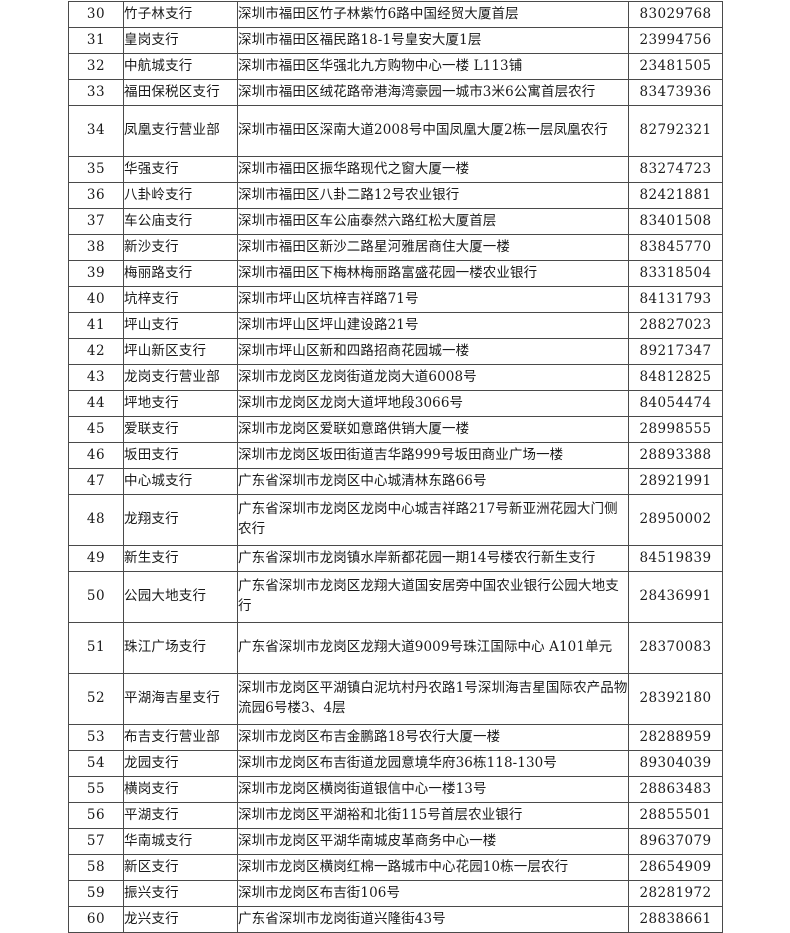  I want to click on cell-row-number: 55, so click(96, 789).